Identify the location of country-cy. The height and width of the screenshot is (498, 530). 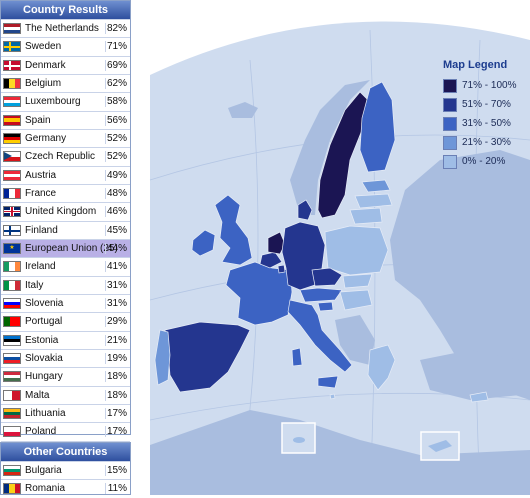
(479, 397).